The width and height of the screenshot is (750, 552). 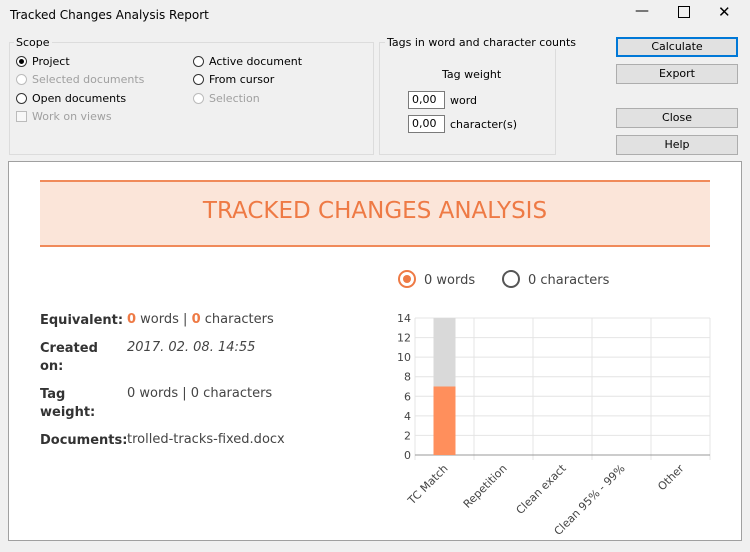 I want to click on y-tick-label: 12, so click(x=404, y=338).